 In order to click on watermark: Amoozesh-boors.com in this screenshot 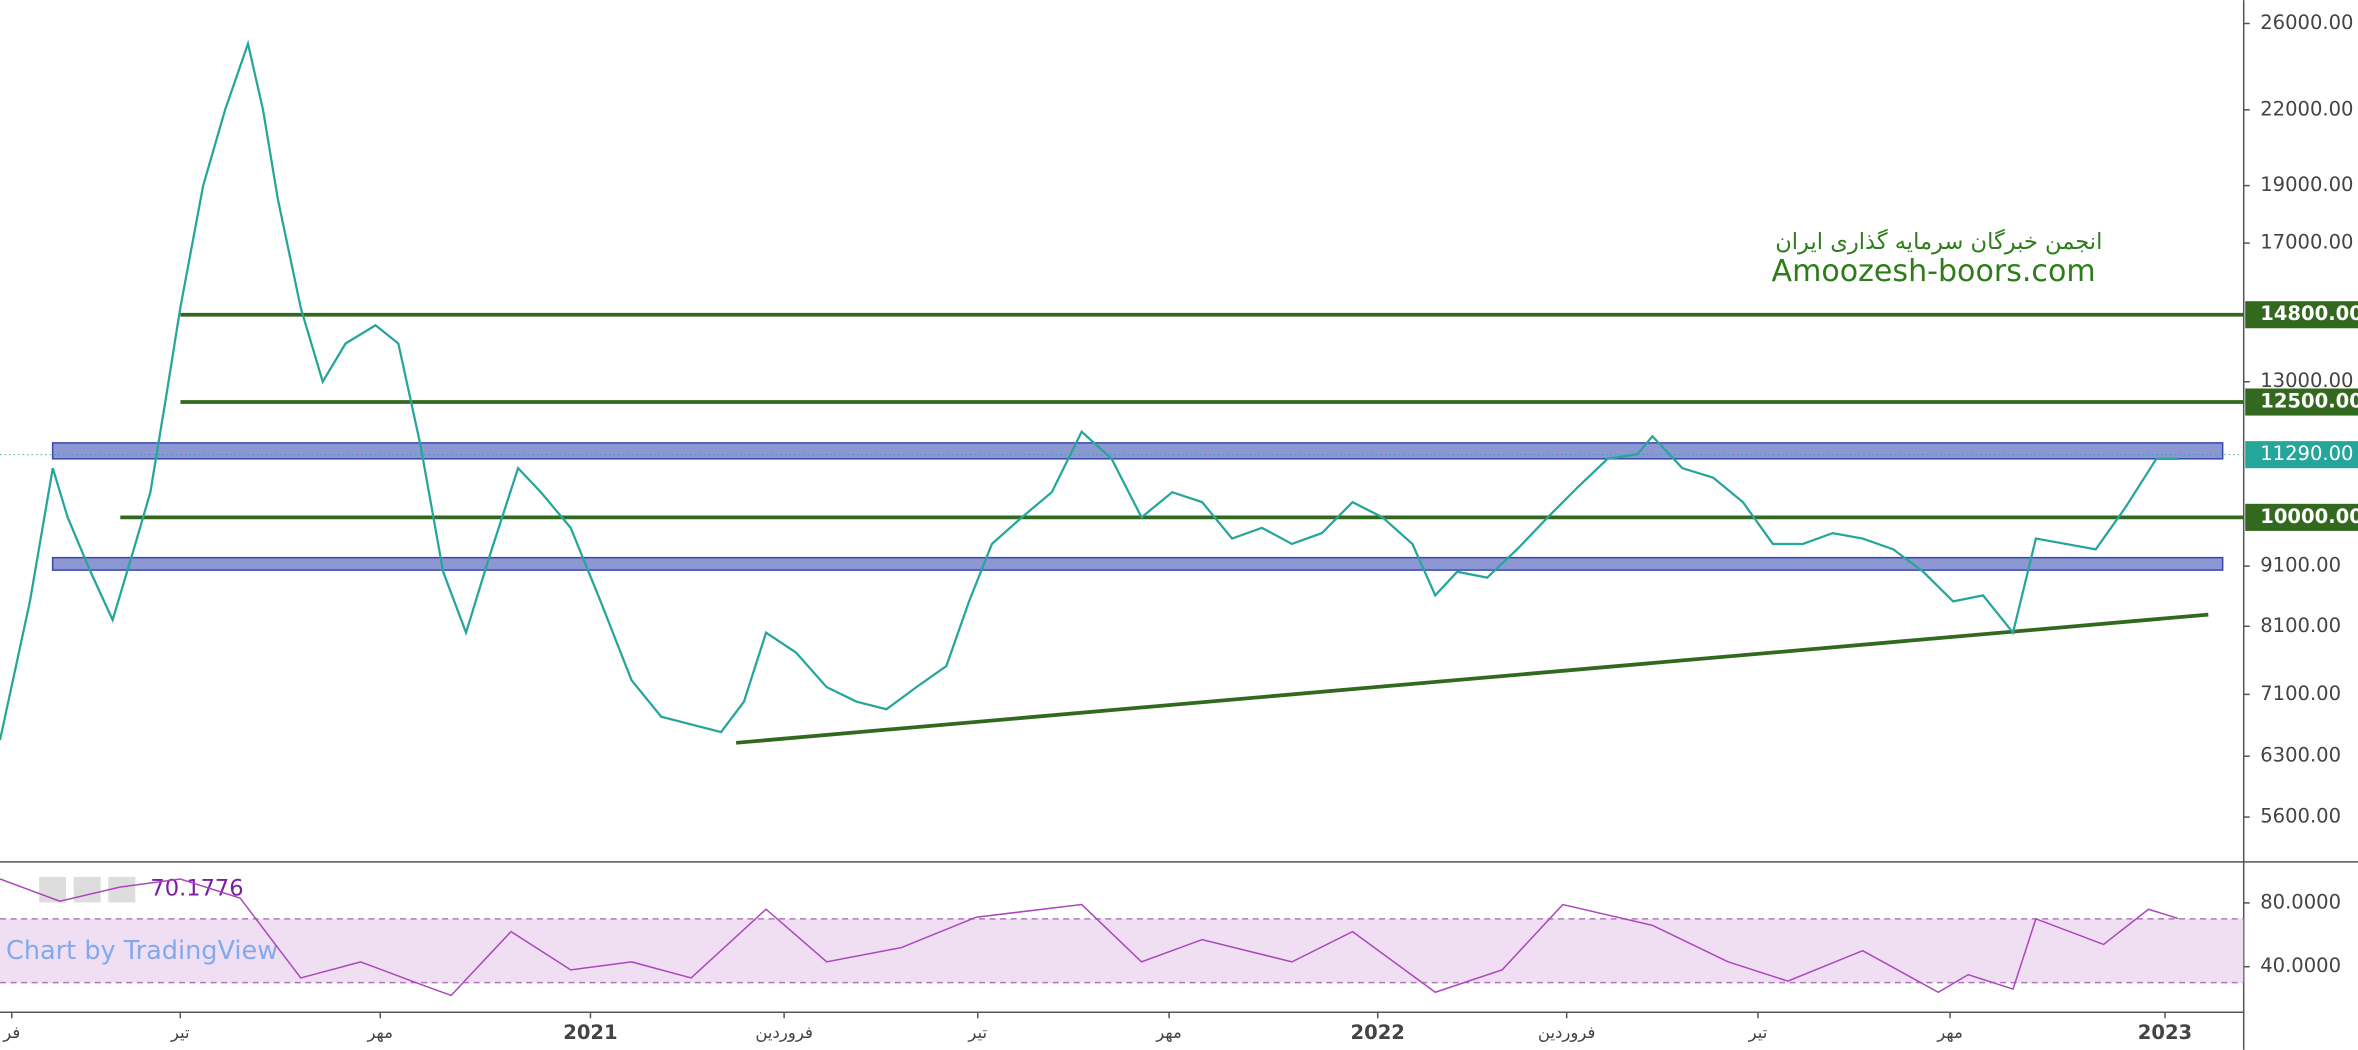, I will do `click(1934, 271)`.